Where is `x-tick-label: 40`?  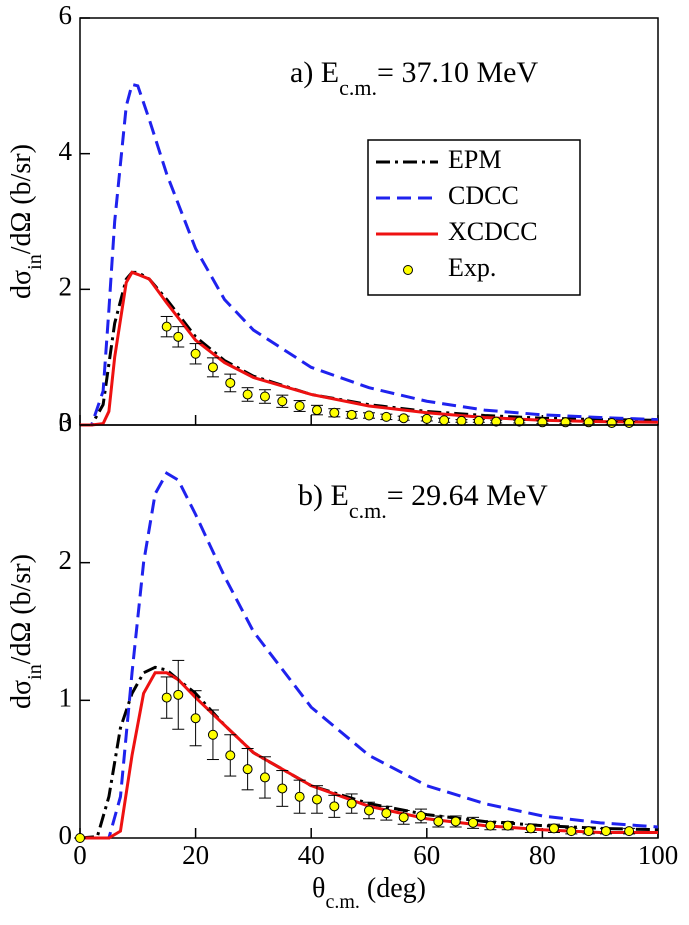
x-tick-label: 40 is located at coordinates (311, 855).